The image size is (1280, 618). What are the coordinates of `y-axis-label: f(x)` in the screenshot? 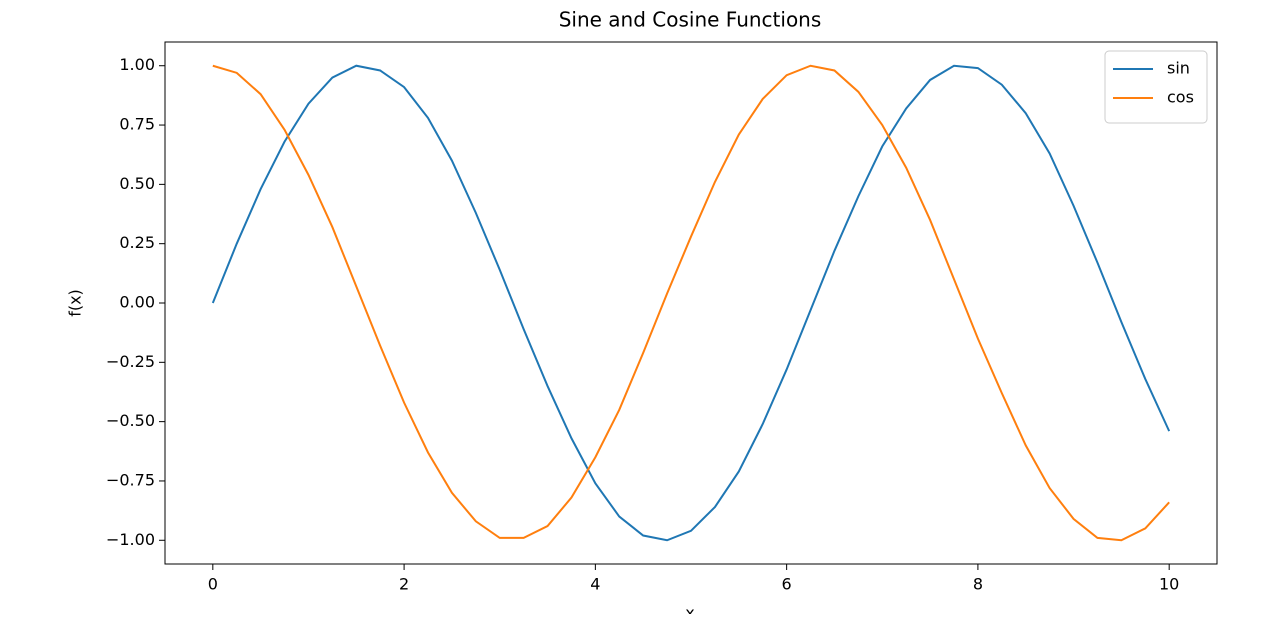 It's located at (75, 303).